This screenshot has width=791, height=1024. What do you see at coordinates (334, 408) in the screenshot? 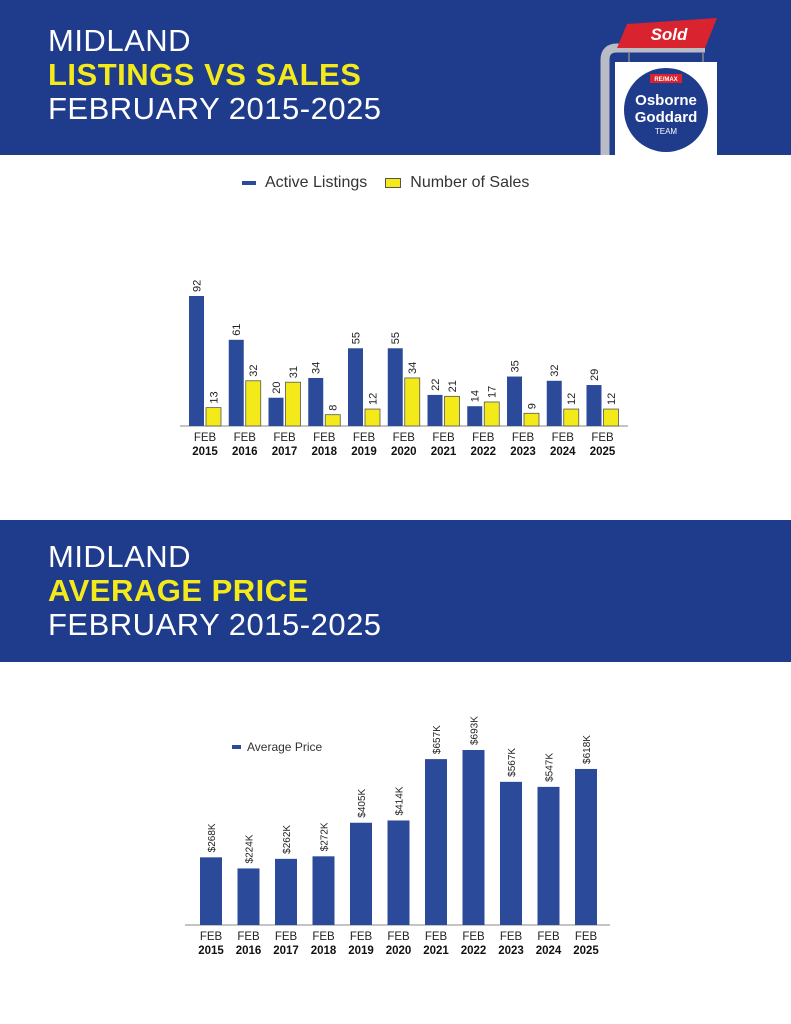
I see `data-label-sales: 8` at bounding box center [334, 408].